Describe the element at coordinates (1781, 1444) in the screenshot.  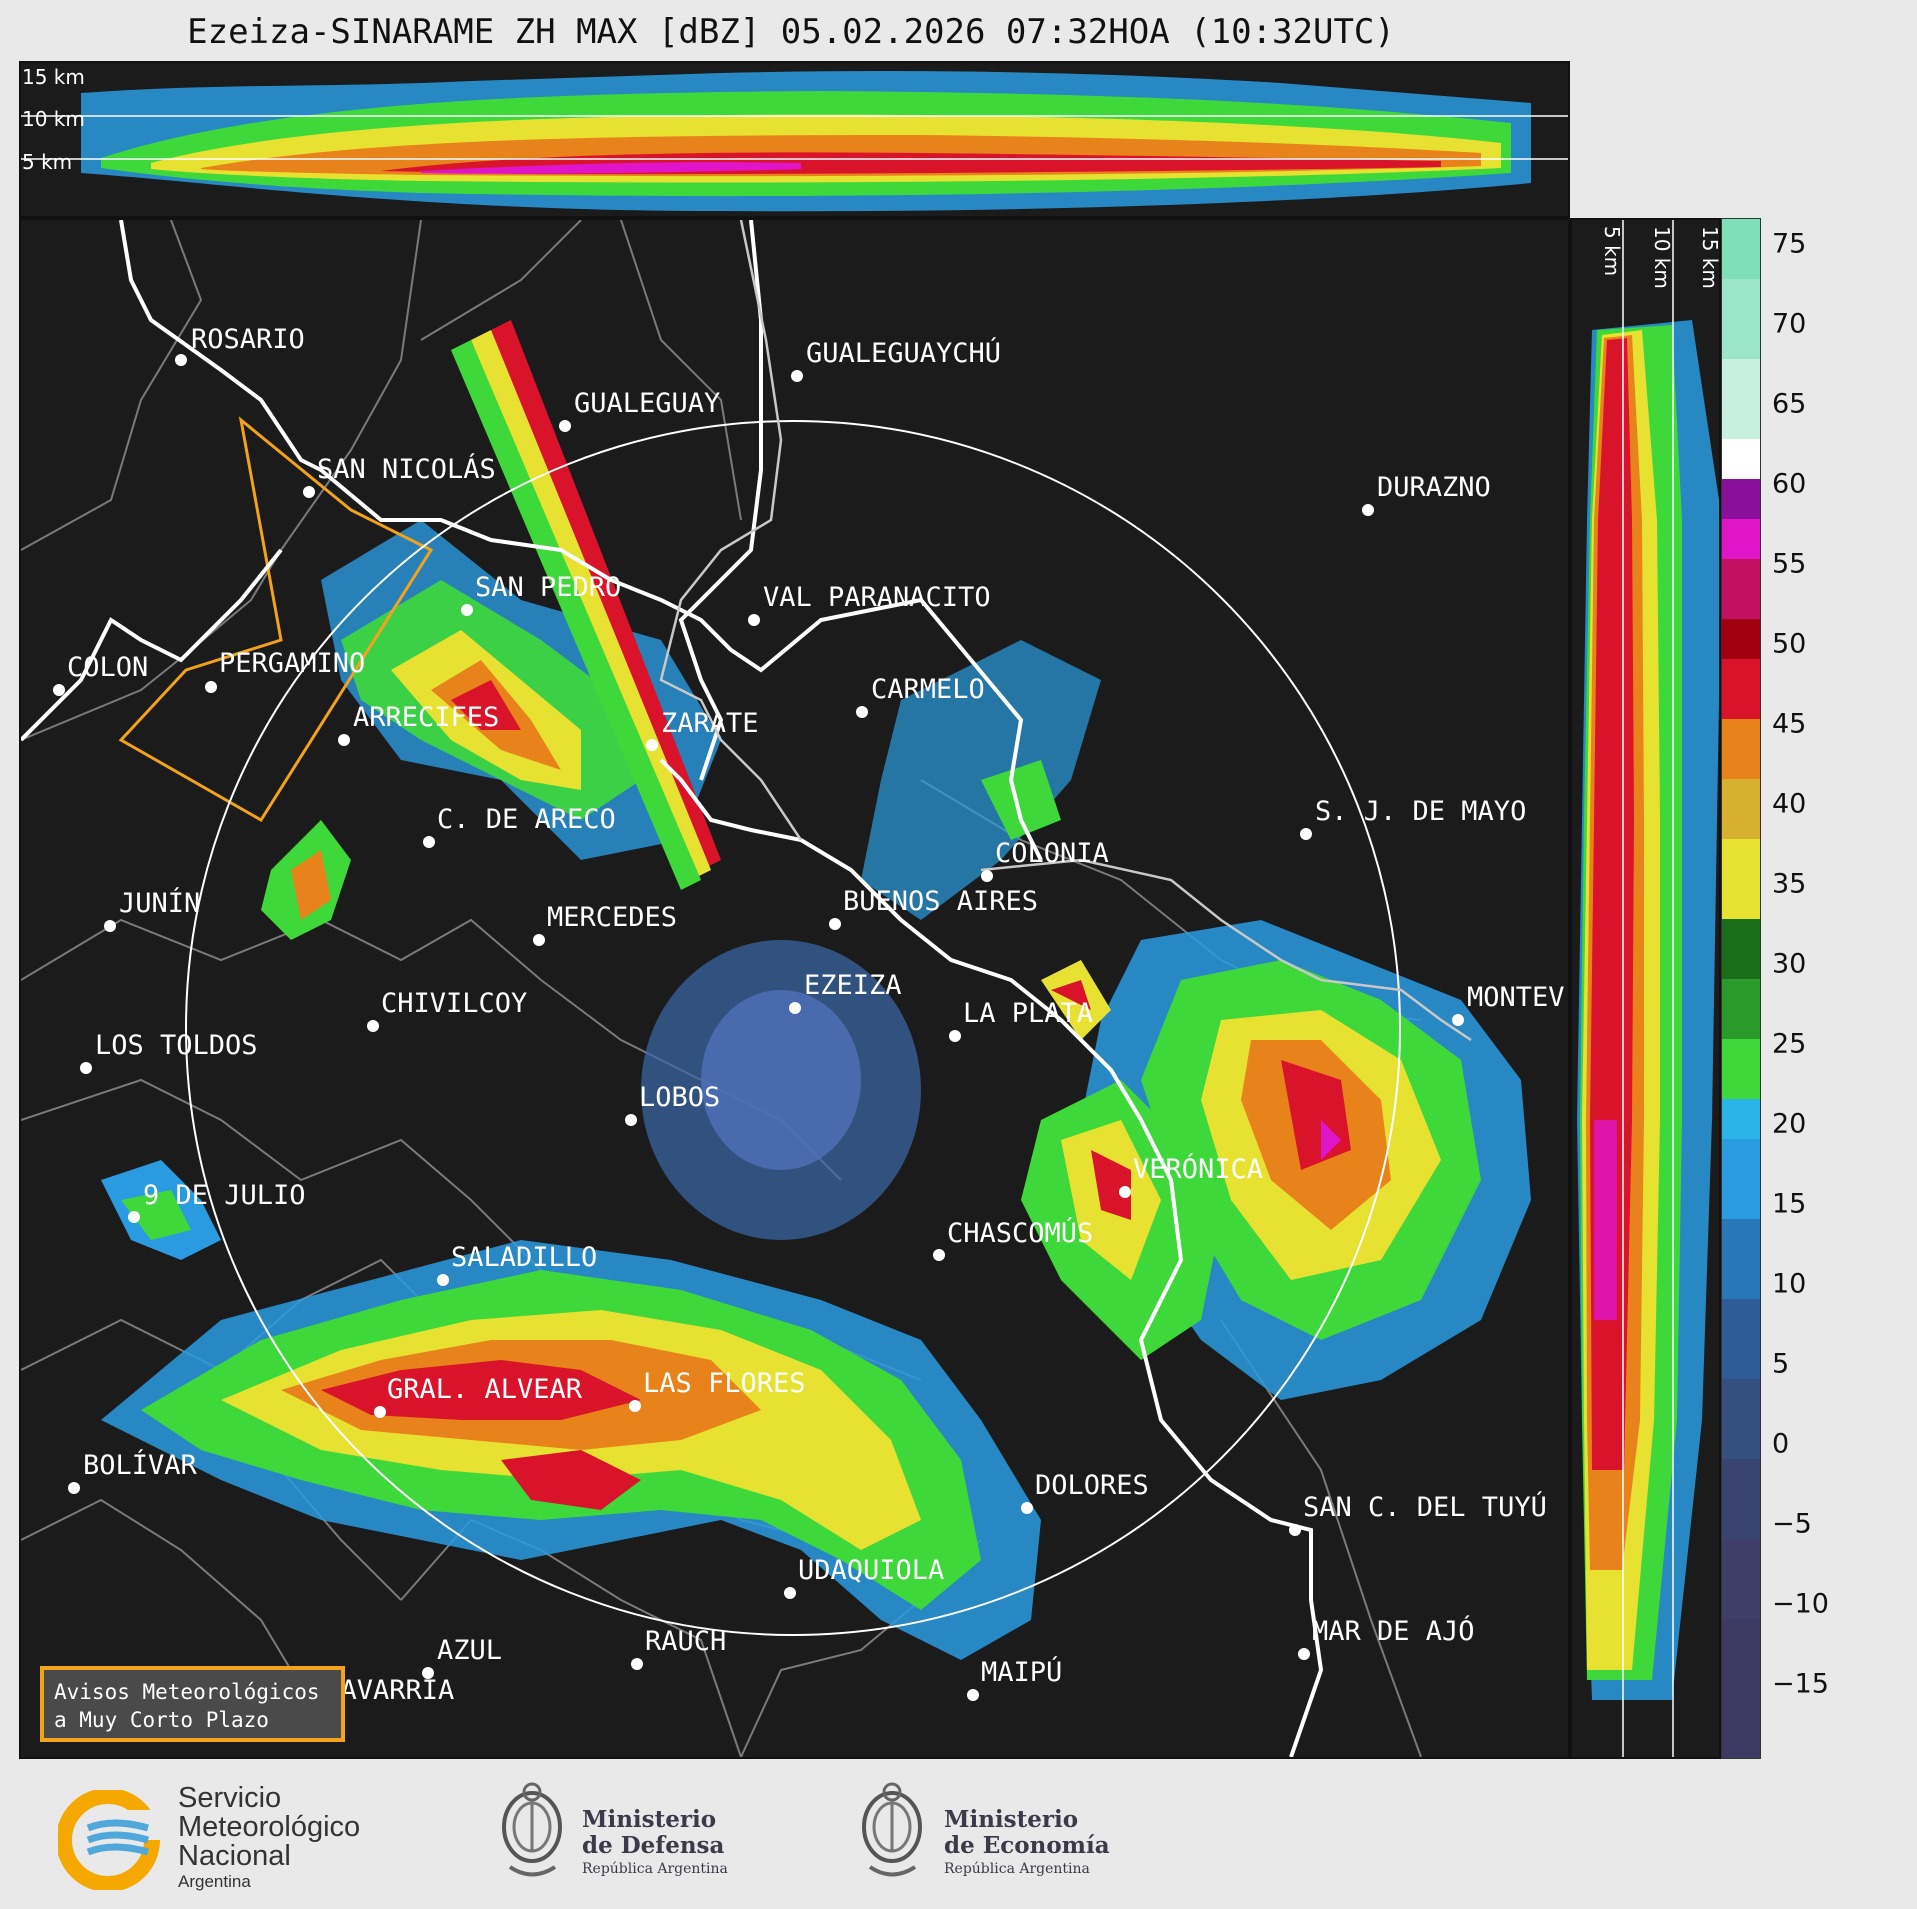
I see `colorbar-tick: 0` at that location.